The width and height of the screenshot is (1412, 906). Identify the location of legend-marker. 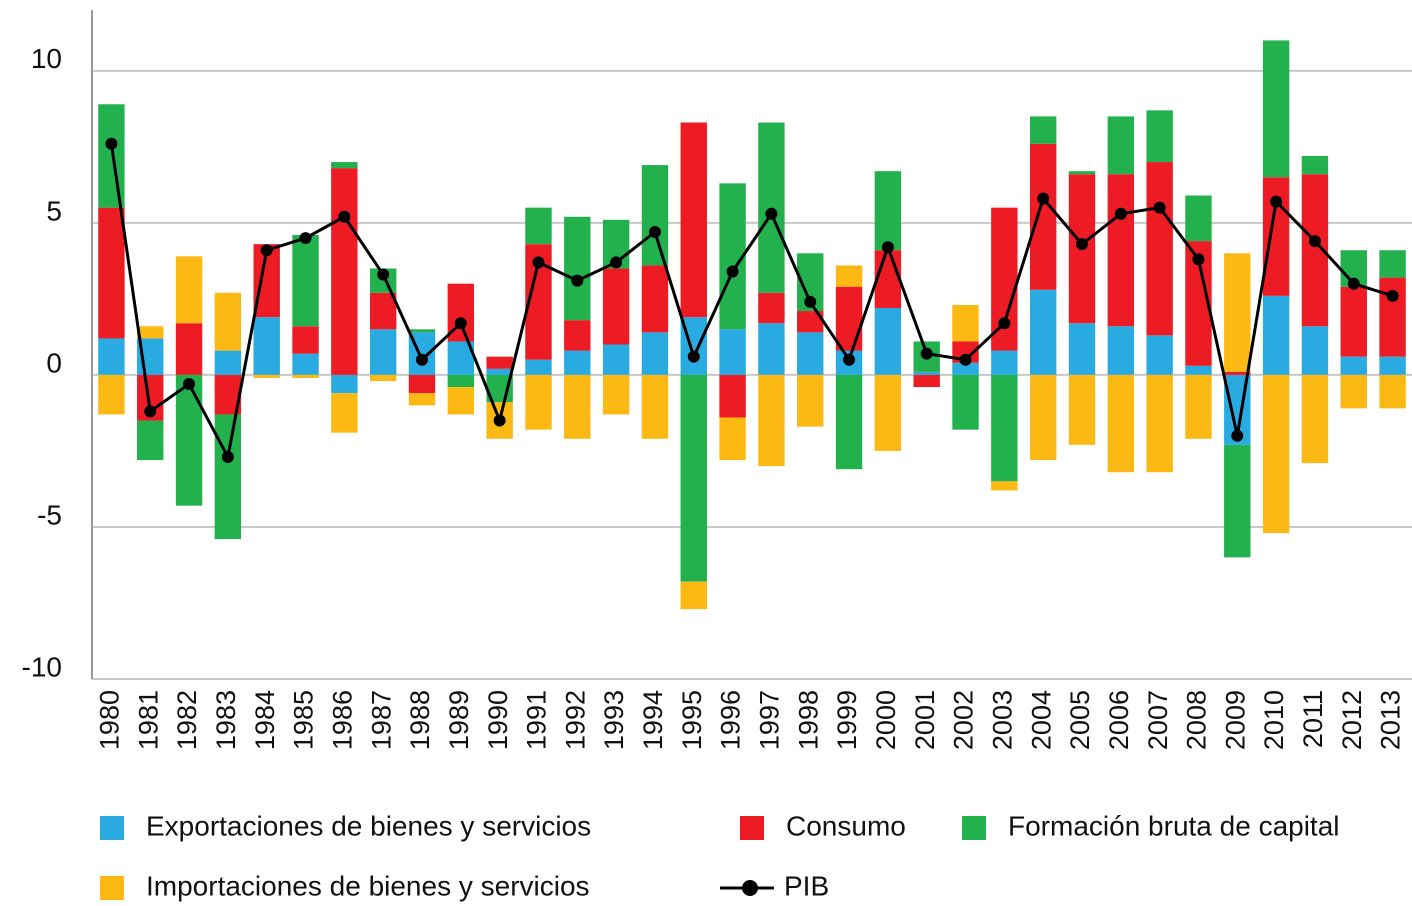
(750, 888).